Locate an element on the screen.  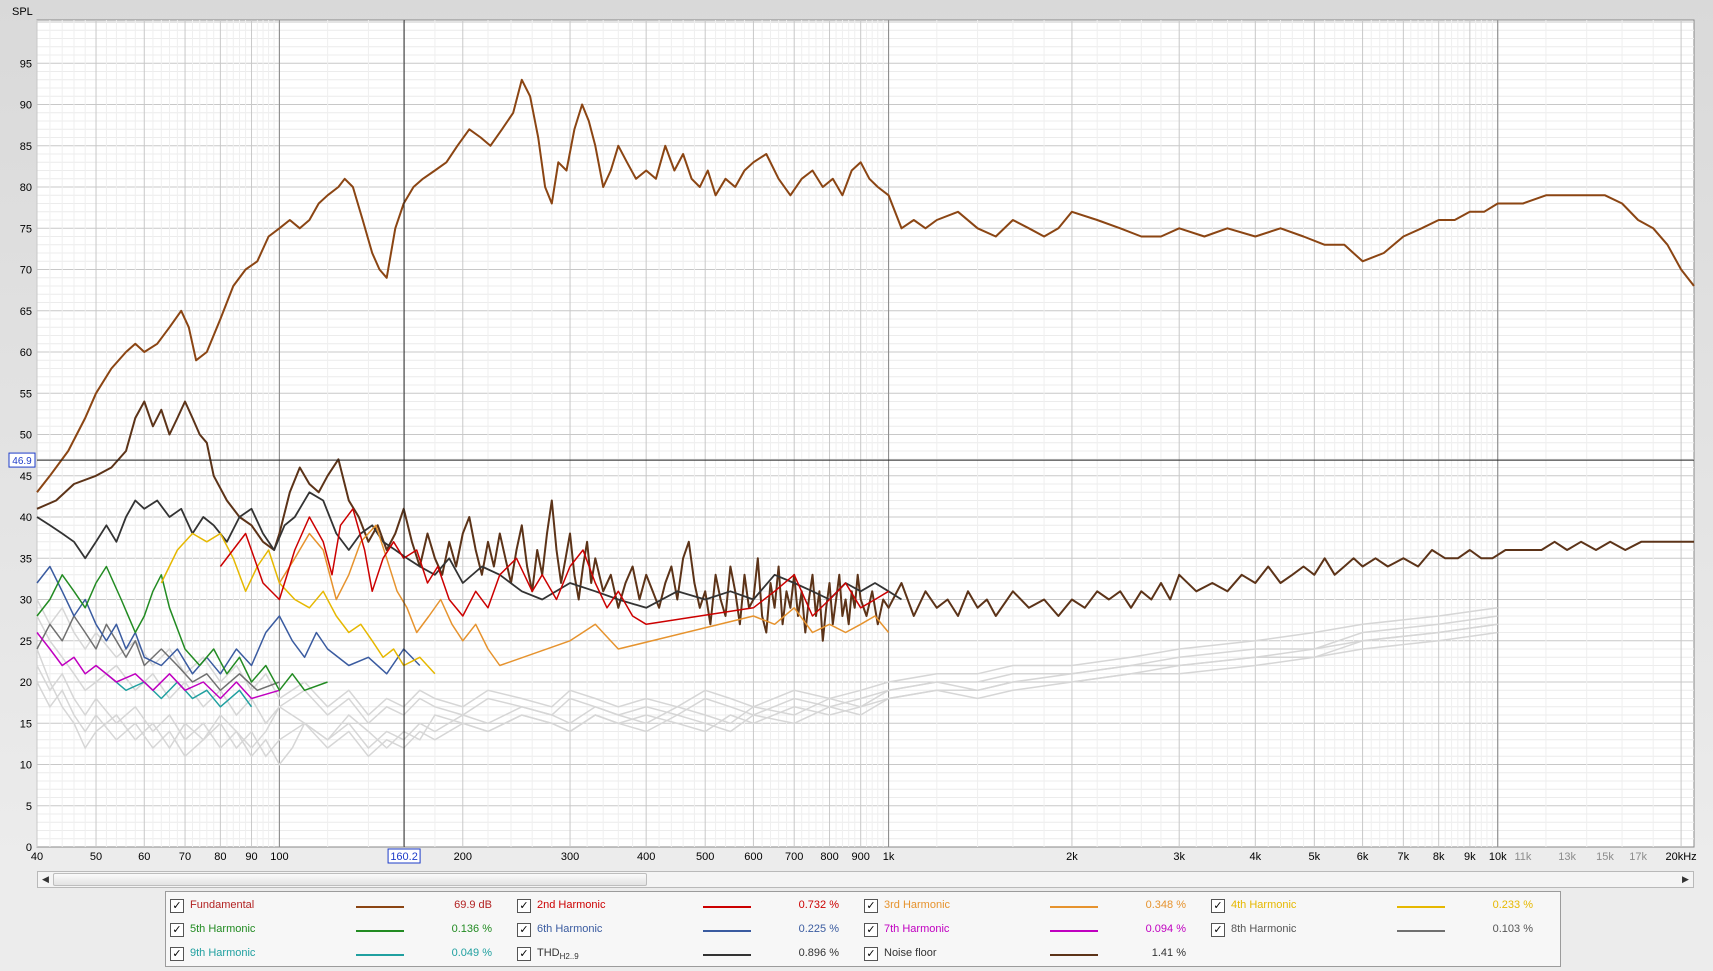
checkbox-fundamental: ✓ is located at coordinates (177, 906).